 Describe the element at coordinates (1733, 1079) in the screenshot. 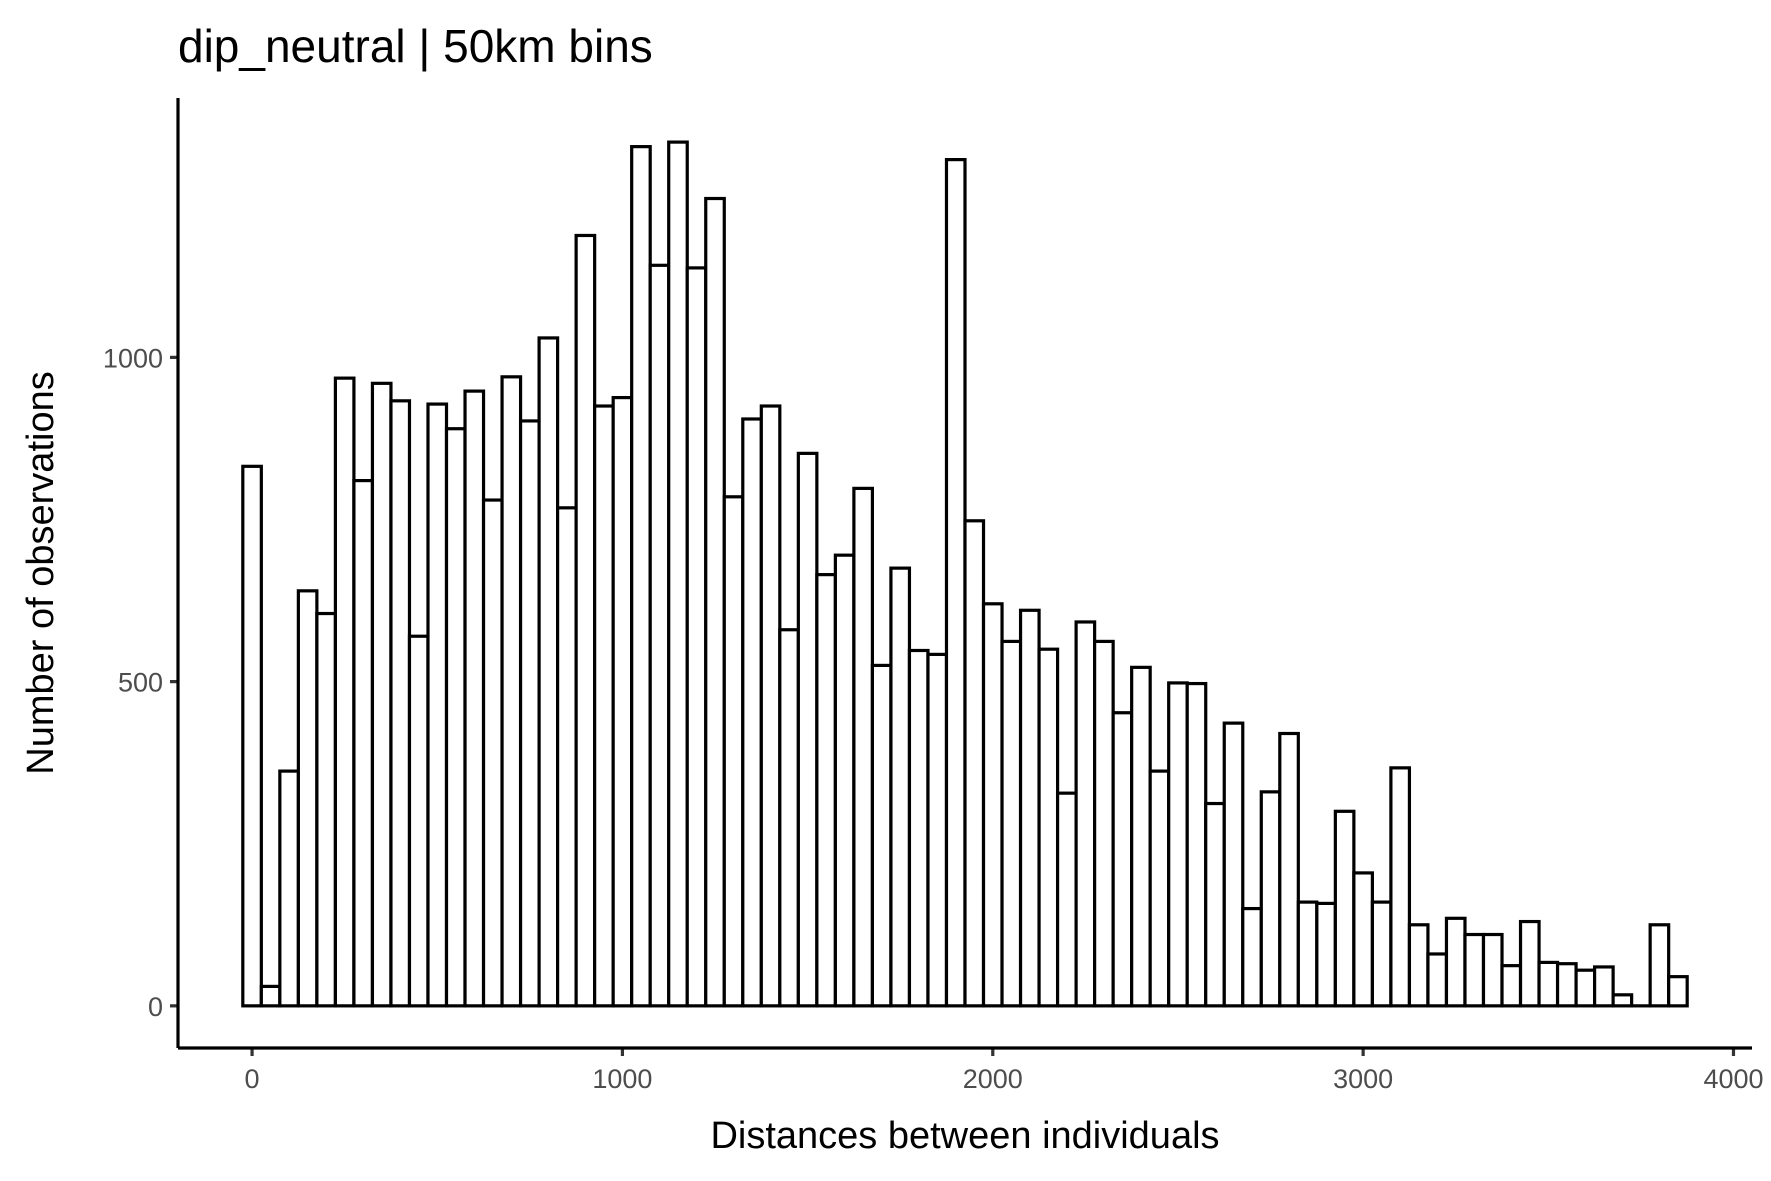

I see `x-tick-label: 4000` at that location.